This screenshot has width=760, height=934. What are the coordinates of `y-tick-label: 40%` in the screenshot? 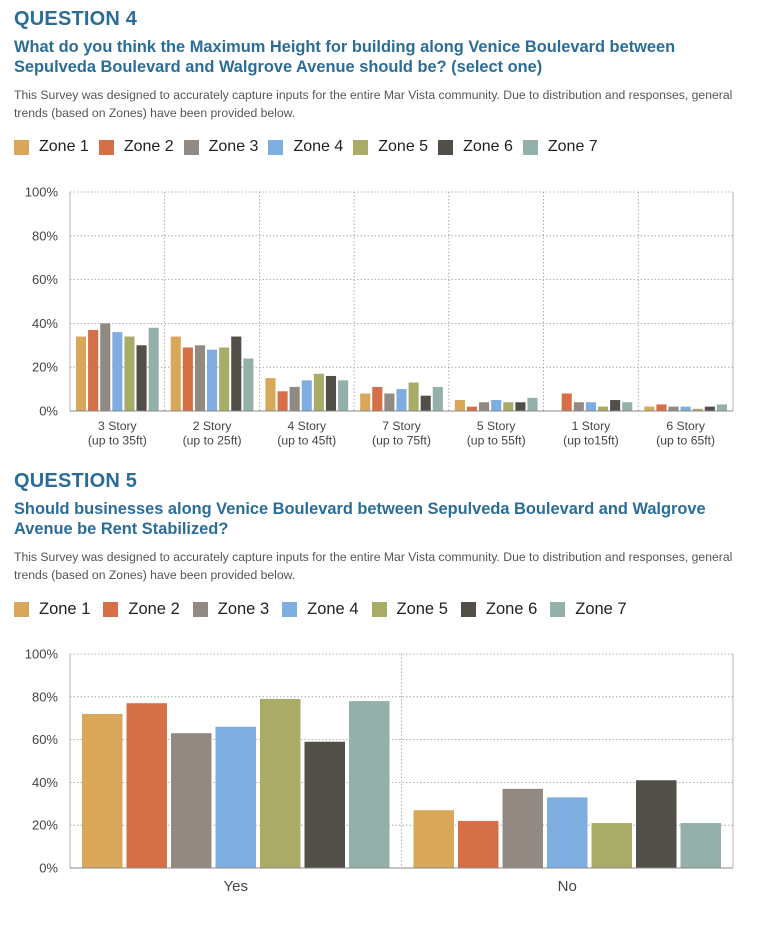 It's located at (45, 323).